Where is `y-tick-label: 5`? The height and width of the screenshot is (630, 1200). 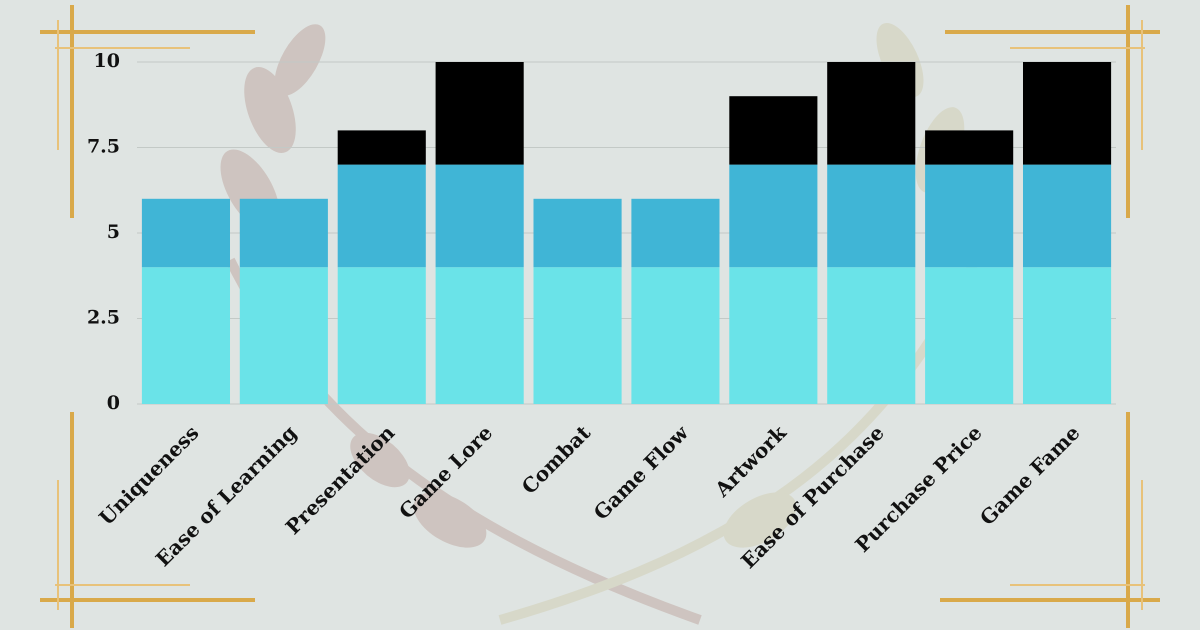 y-tick-label: 5 is located at coordinates (113, 232).